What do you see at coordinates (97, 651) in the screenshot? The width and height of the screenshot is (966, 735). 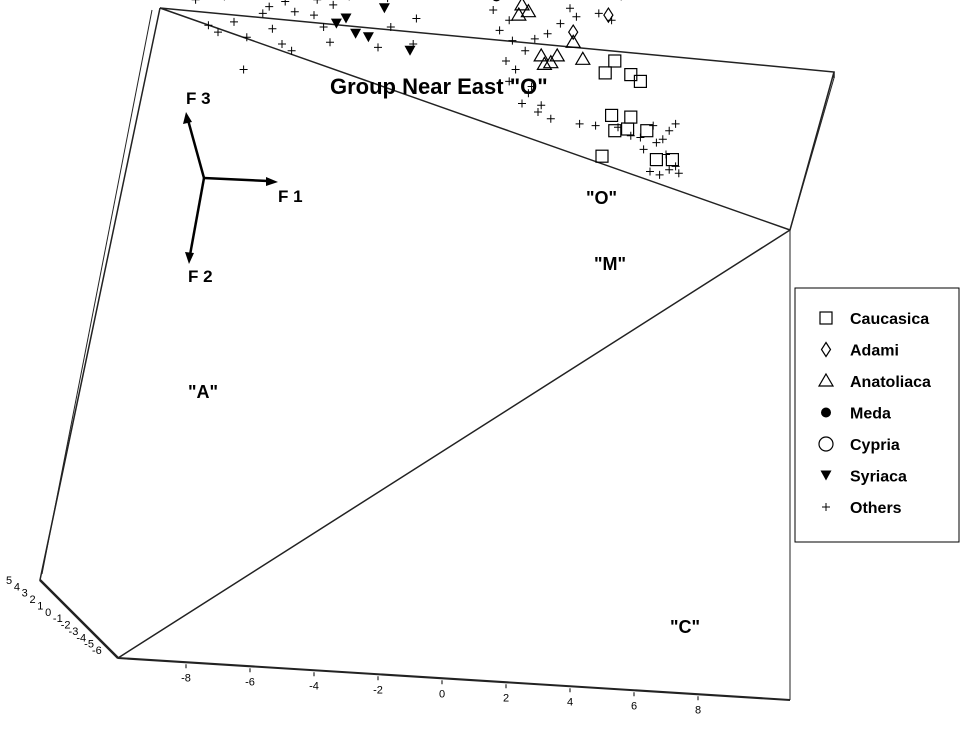 I see `y-tick-label: -6` at bounding box center [97, 651].